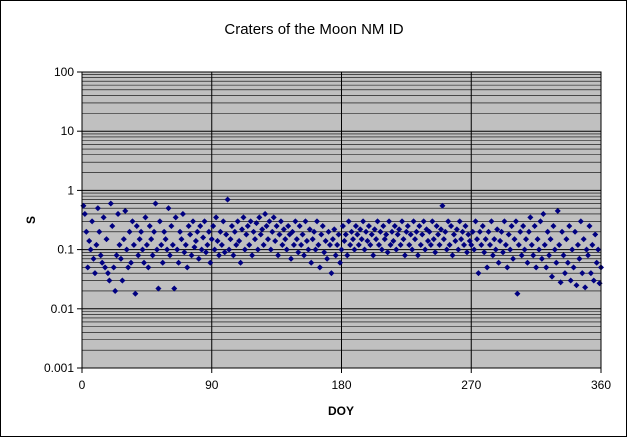  I want to click on y-tick-label: 10, so click(68, 131).